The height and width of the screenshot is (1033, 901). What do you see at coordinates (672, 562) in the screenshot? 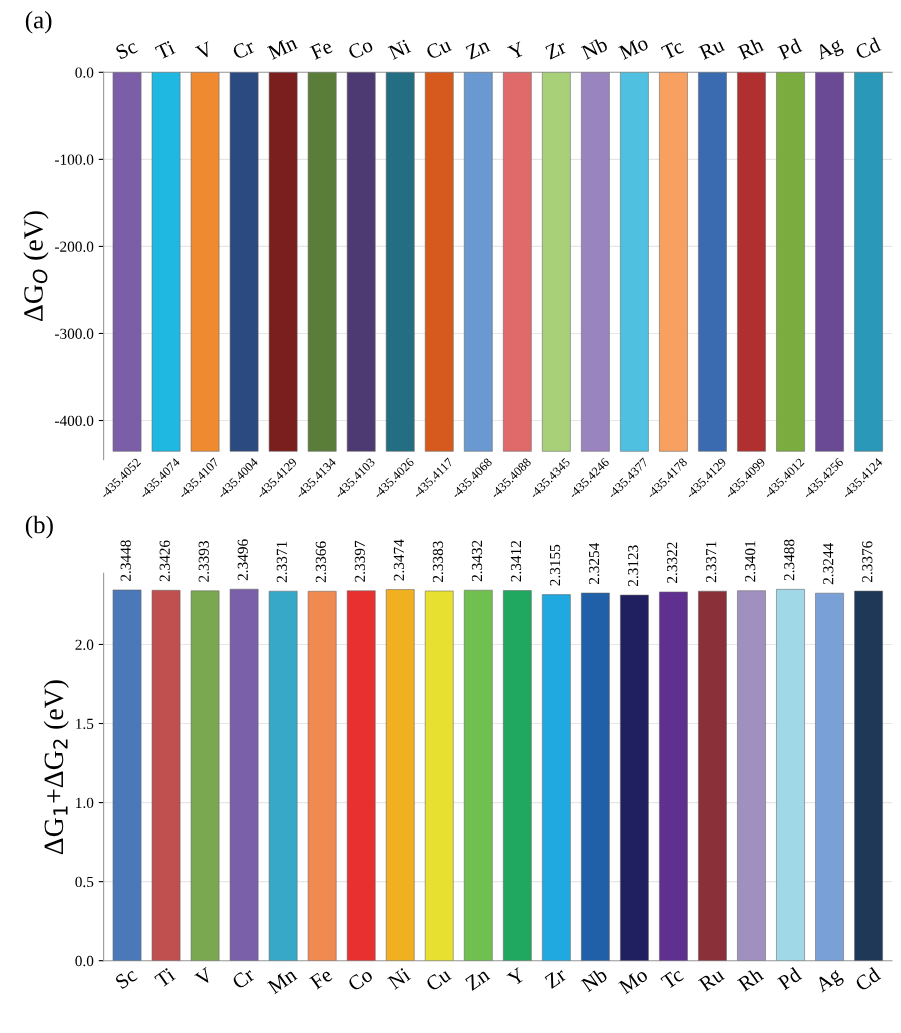
I see `data-label: 2.3322` at bounding box center [672, 562].